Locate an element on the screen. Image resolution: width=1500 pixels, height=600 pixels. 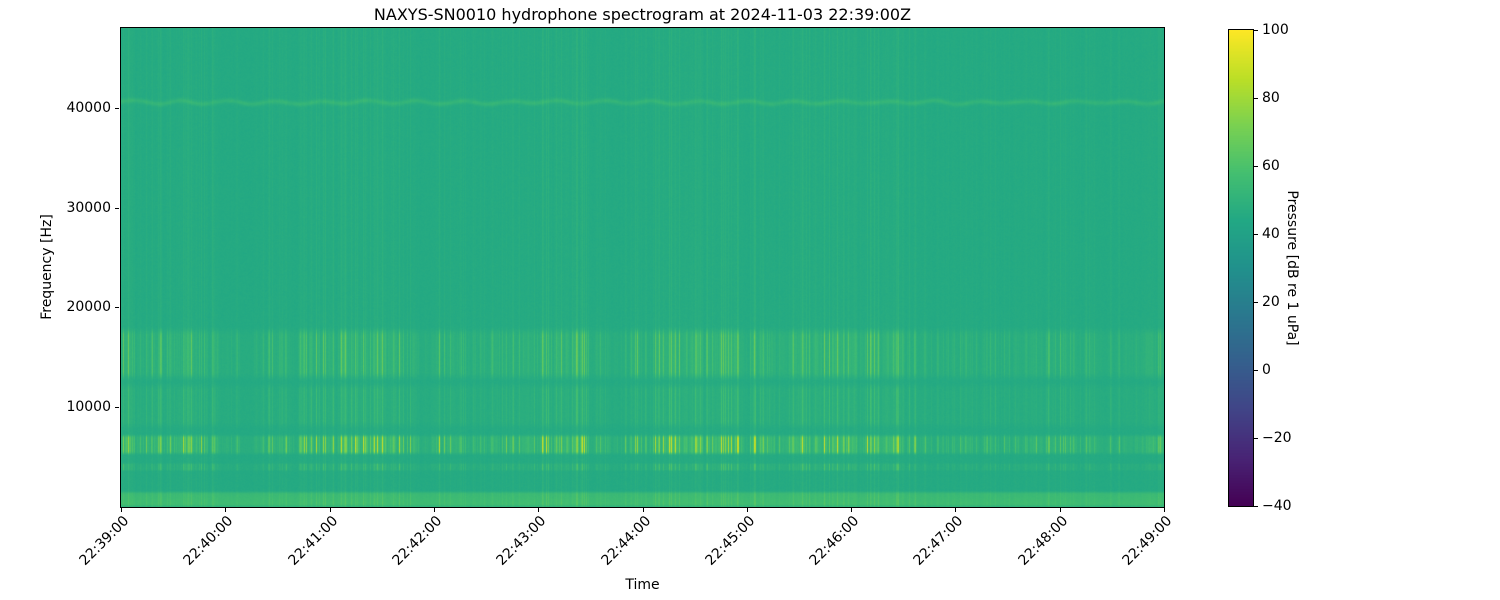
colorbar-tick-label: 60 is located at coordinates (1271, 166).